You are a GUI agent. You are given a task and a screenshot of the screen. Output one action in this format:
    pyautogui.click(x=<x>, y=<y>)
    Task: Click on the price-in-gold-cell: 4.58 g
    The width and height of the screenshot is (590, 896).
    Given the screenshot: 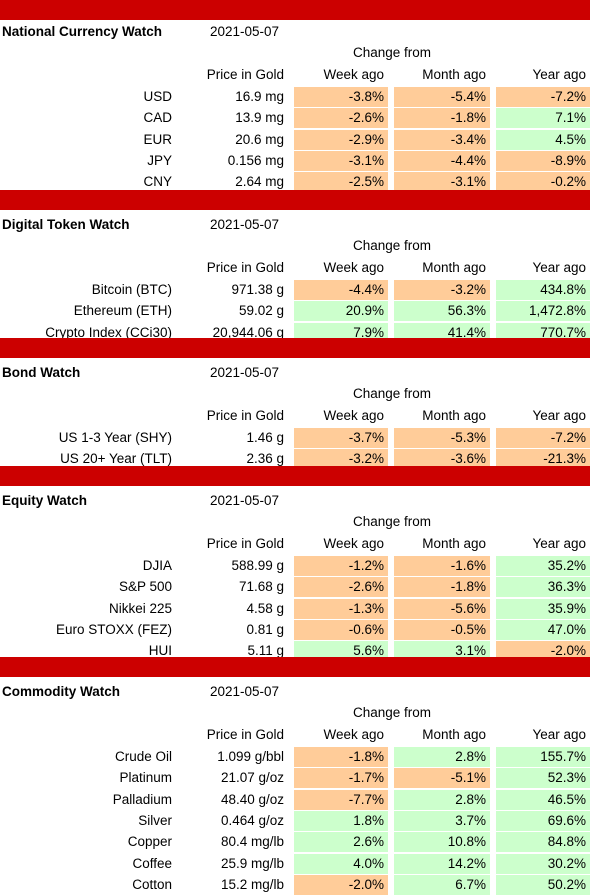 What is the action you would take?
    pyautogui.click(x=265, y=608)
    